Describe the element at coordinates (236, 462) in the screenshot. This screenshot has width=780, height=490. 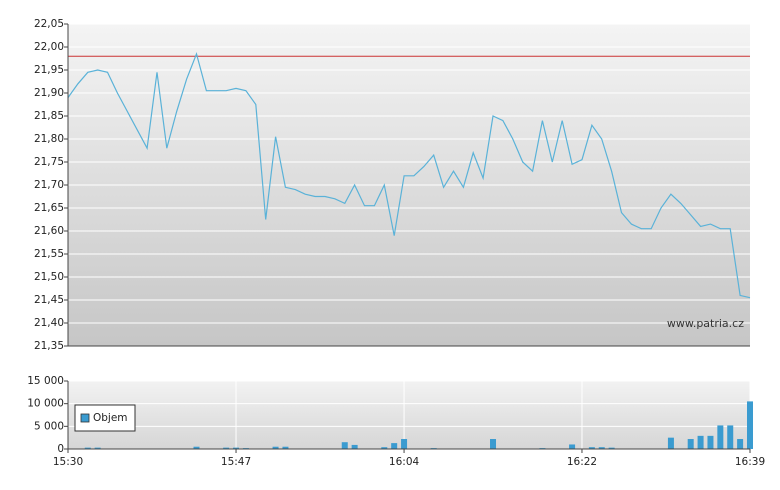
I see `x-tick-label: 15:47` at that location.